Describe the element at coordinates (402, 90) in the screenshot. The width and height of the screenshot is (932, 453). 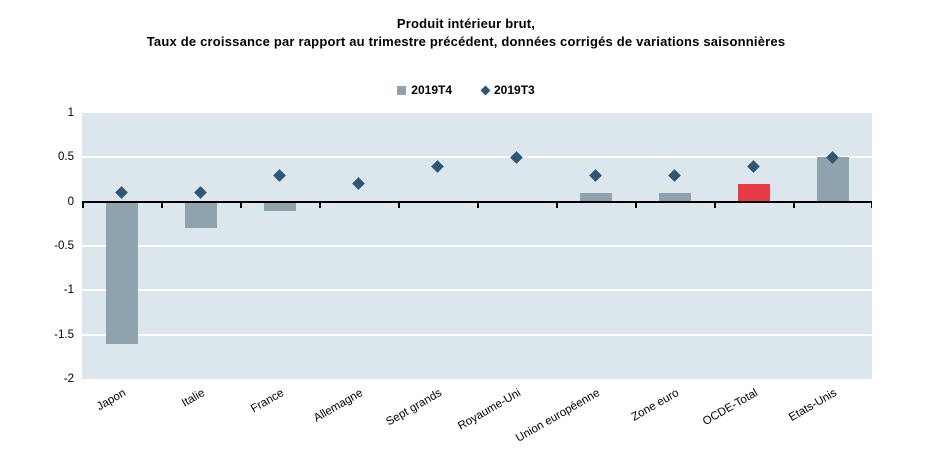
I see `bar-series-swatch-icon` at that location.